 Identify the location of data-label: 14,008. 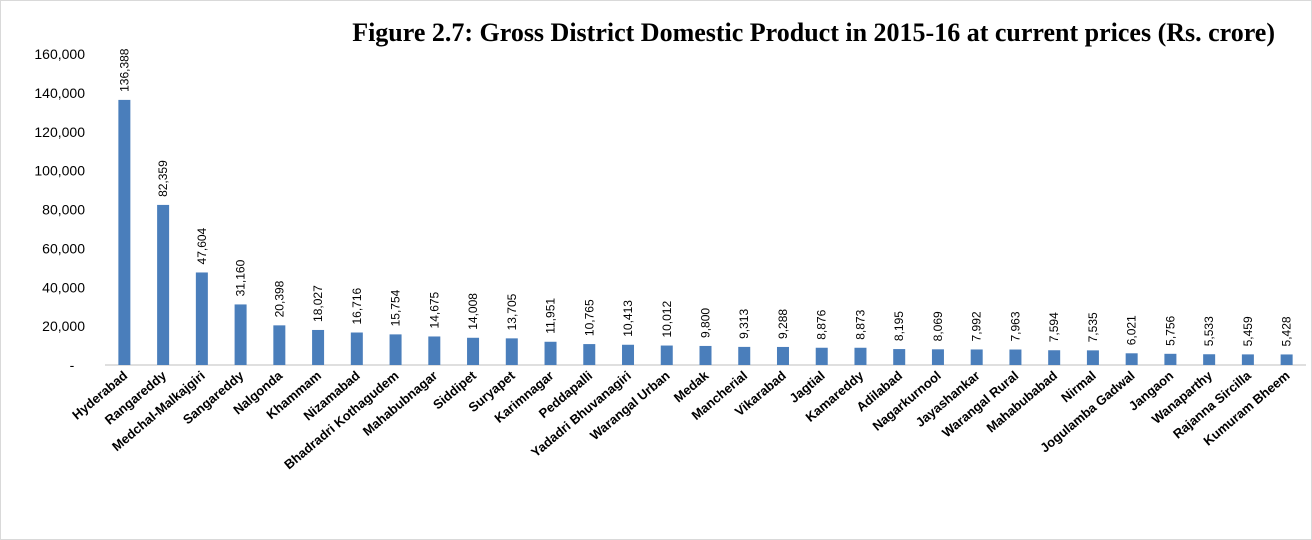
(473, 311).